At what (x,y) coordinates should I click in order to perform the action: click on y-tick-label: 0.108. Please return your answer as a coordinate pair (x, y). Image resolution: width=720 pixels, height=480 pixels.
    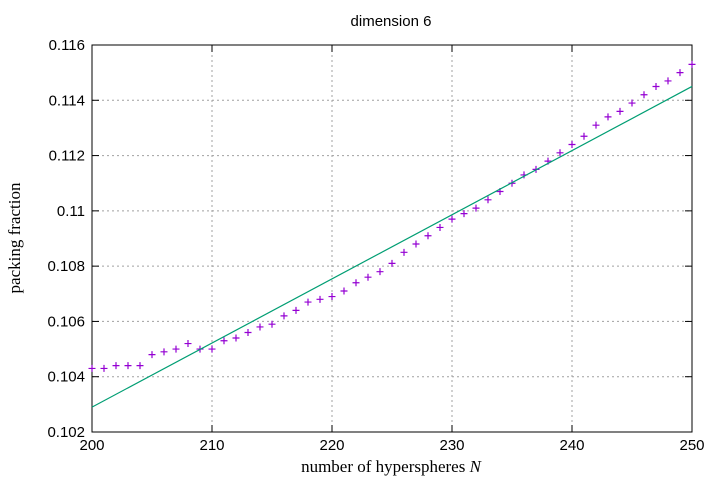
    Looking at the image, I should click on (66, 266).